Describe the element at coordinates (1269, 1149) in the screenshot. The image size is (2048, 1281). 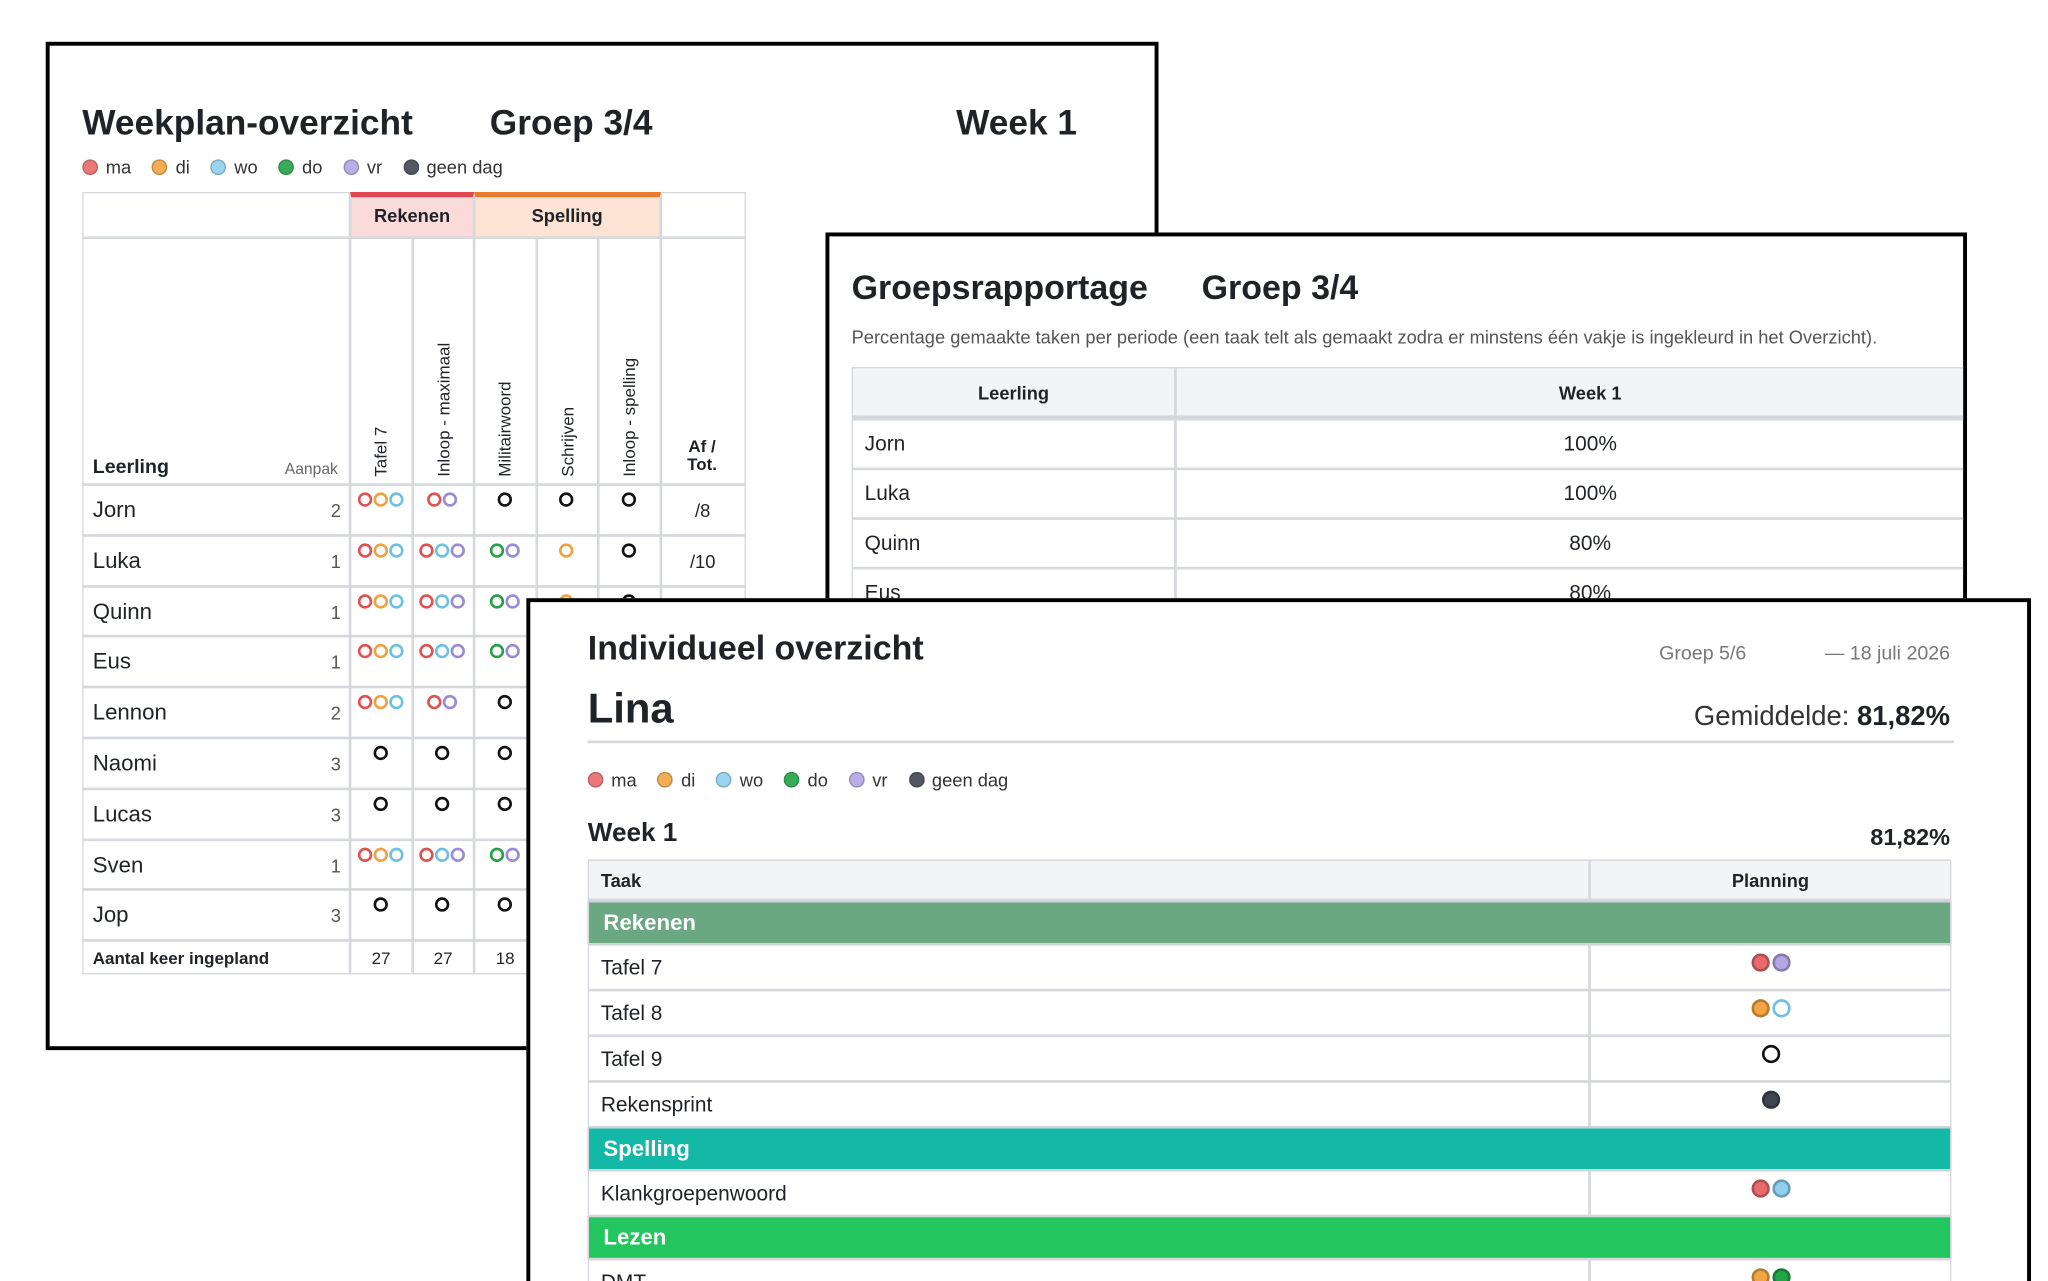
I see `section-header: Spelling` at that location.